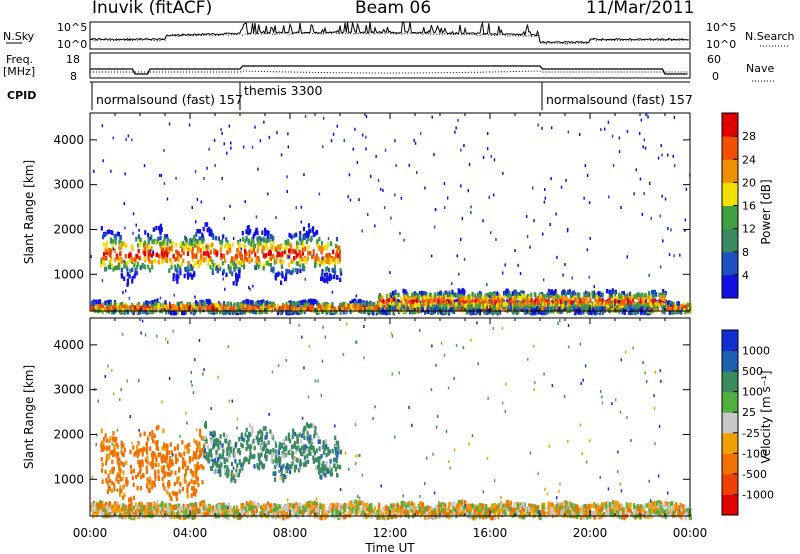 This screenshot has width=800, height=554. What do you see at coordinates (749, 206) in the screenshot?
I see `colorbar-tick-label: 16` at bounding box center [749, 206].